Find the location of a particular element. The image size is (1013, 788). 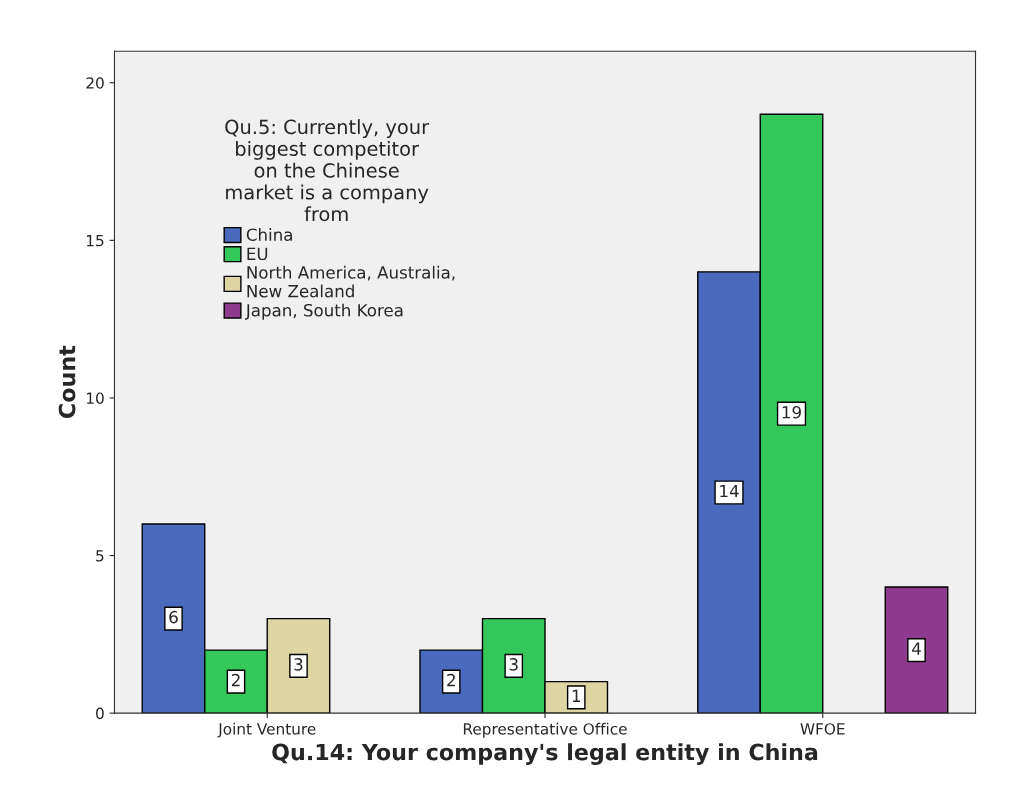

legend-label: Japan, South Korea is located at coordinates (323, 311).